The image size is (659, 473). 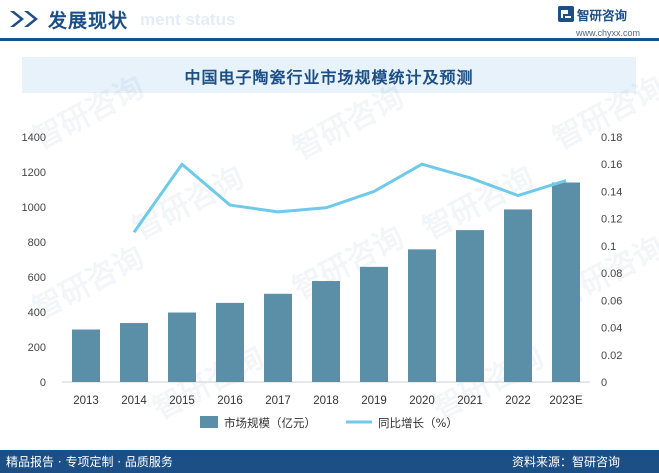 I want to click on right-tick-label: 0.16, so click(x=611, y=165).